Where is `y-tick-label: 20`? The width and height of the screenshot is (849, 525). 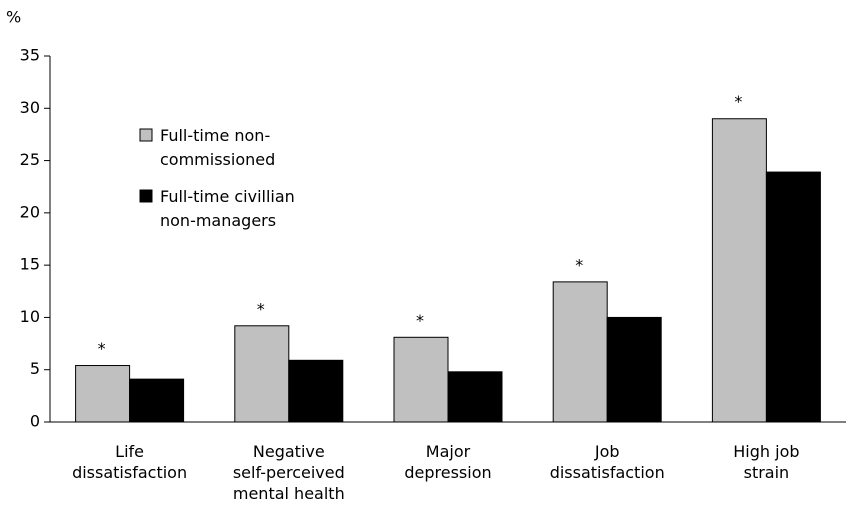
y-tick-label: 20 is located at coordinates (30, 211).